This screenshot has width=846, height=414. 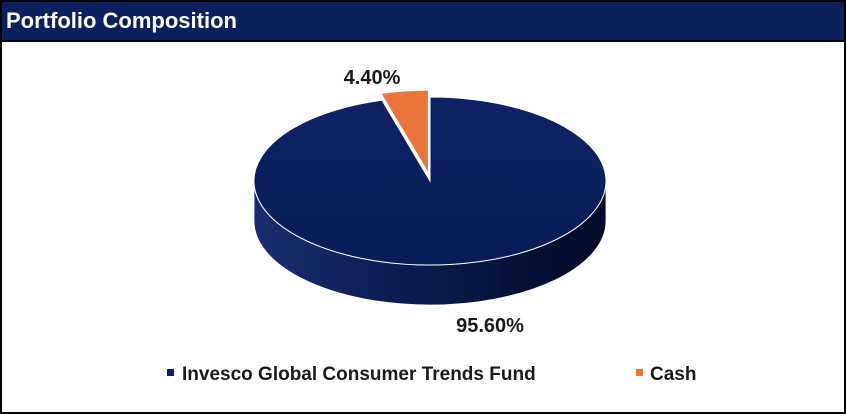 I want to click on data-label-cash: 4.40%, so click(x=372, y=78).